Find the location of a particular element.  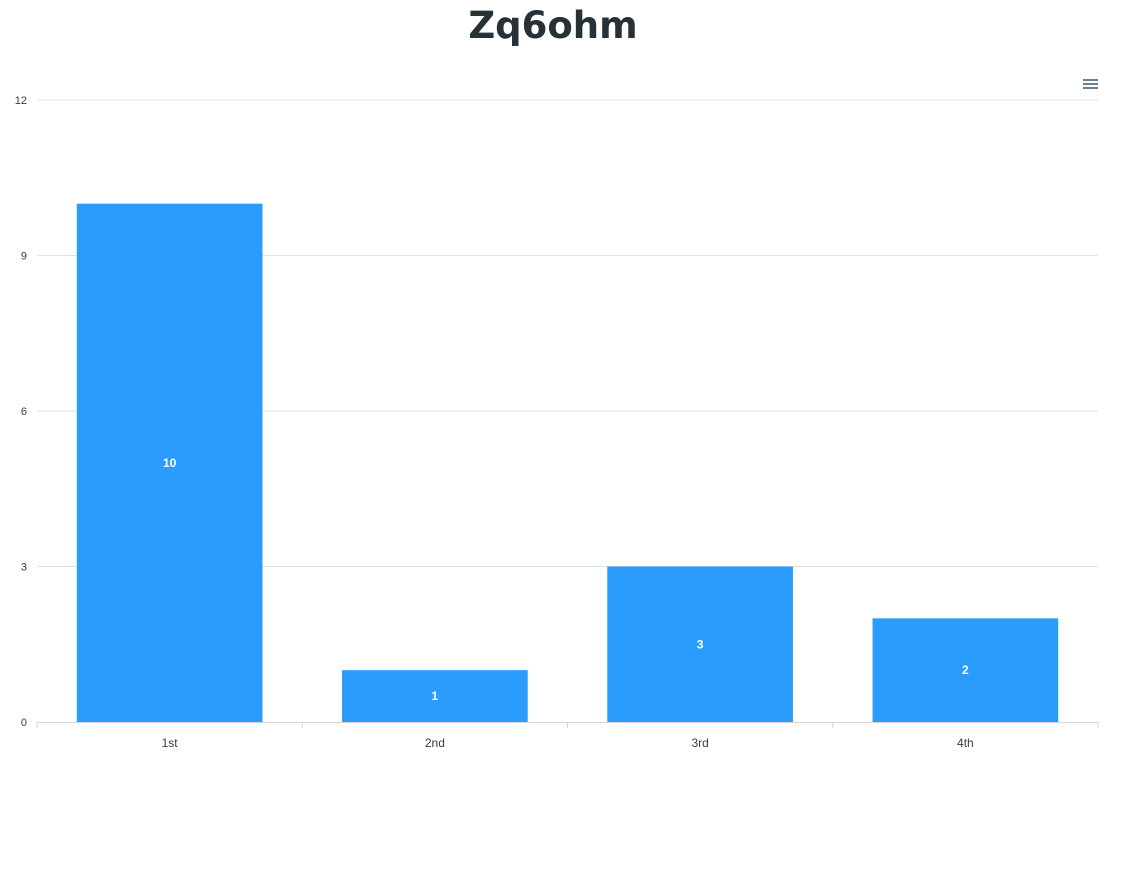

bar-data-label: 2 is located at coordinates (965, 670).